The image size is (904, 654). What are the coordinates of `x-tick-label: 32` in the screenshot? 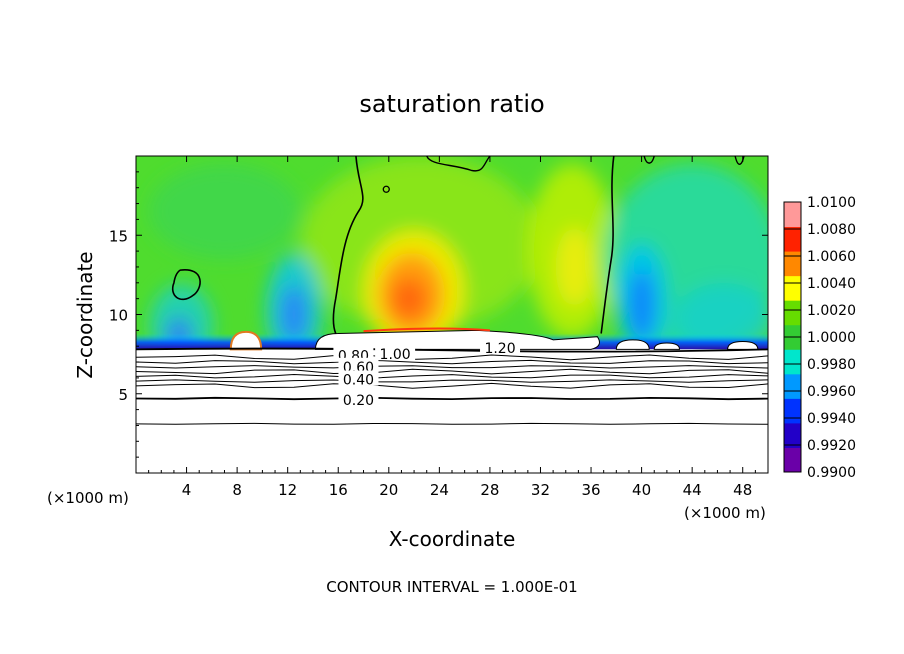 It's located at (540, 490).